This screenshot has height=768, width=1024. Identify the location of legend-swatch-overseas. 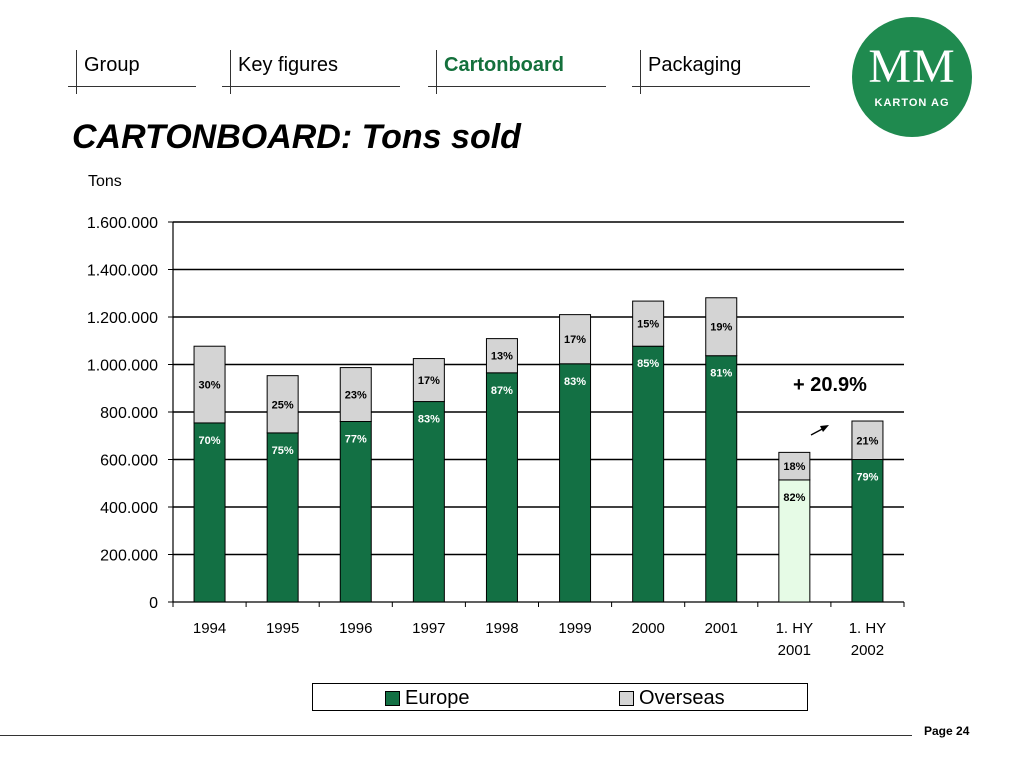
(626, 698).